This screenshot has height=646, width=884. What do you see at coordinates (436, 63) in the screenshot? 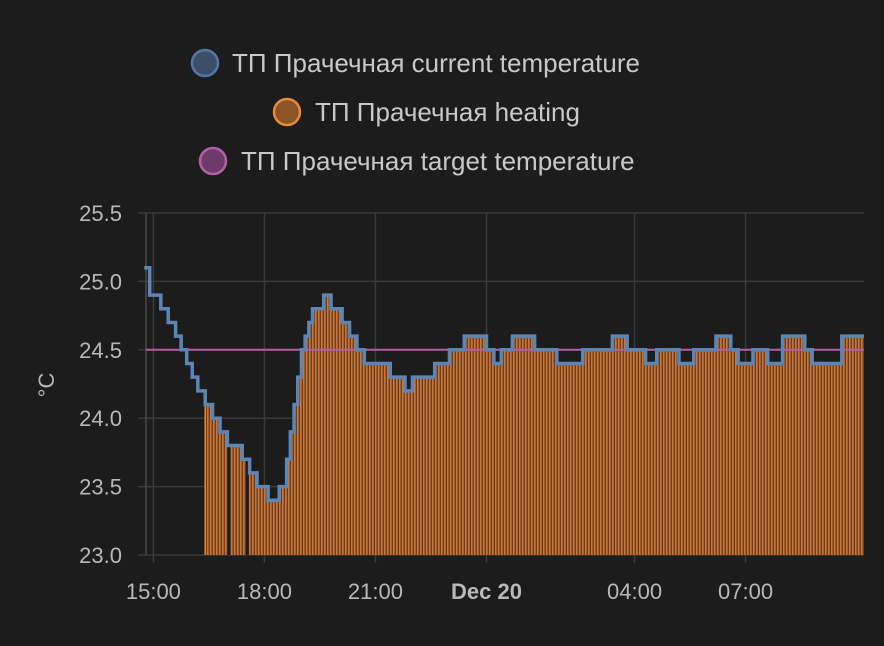
I see `legend-label-current: ТП Прачечная current temperature` at bounding box center [436, 63].